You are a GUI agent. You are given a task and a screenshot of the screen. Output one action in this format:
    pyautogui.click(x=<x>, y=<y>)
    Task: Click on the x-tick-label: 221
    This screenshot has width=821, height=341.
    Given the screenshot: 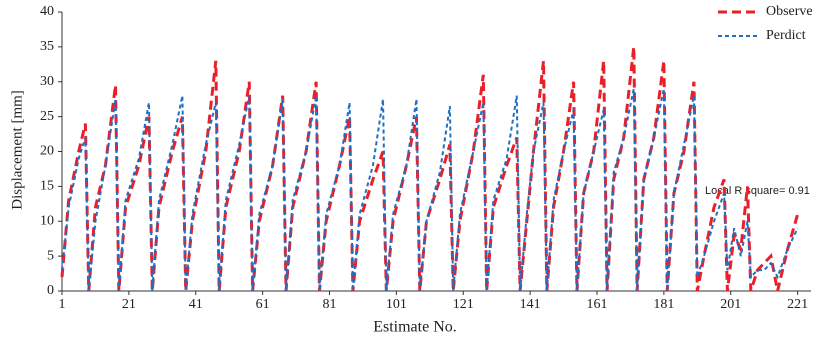 What is the action you would take?
    pyautogui.click(x=797, y=304)
    